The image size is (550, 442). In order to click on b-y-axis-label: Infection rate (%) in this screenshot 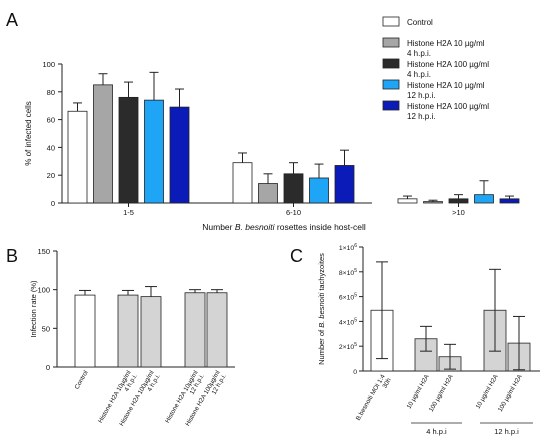, I will do `click(33, 309)`.